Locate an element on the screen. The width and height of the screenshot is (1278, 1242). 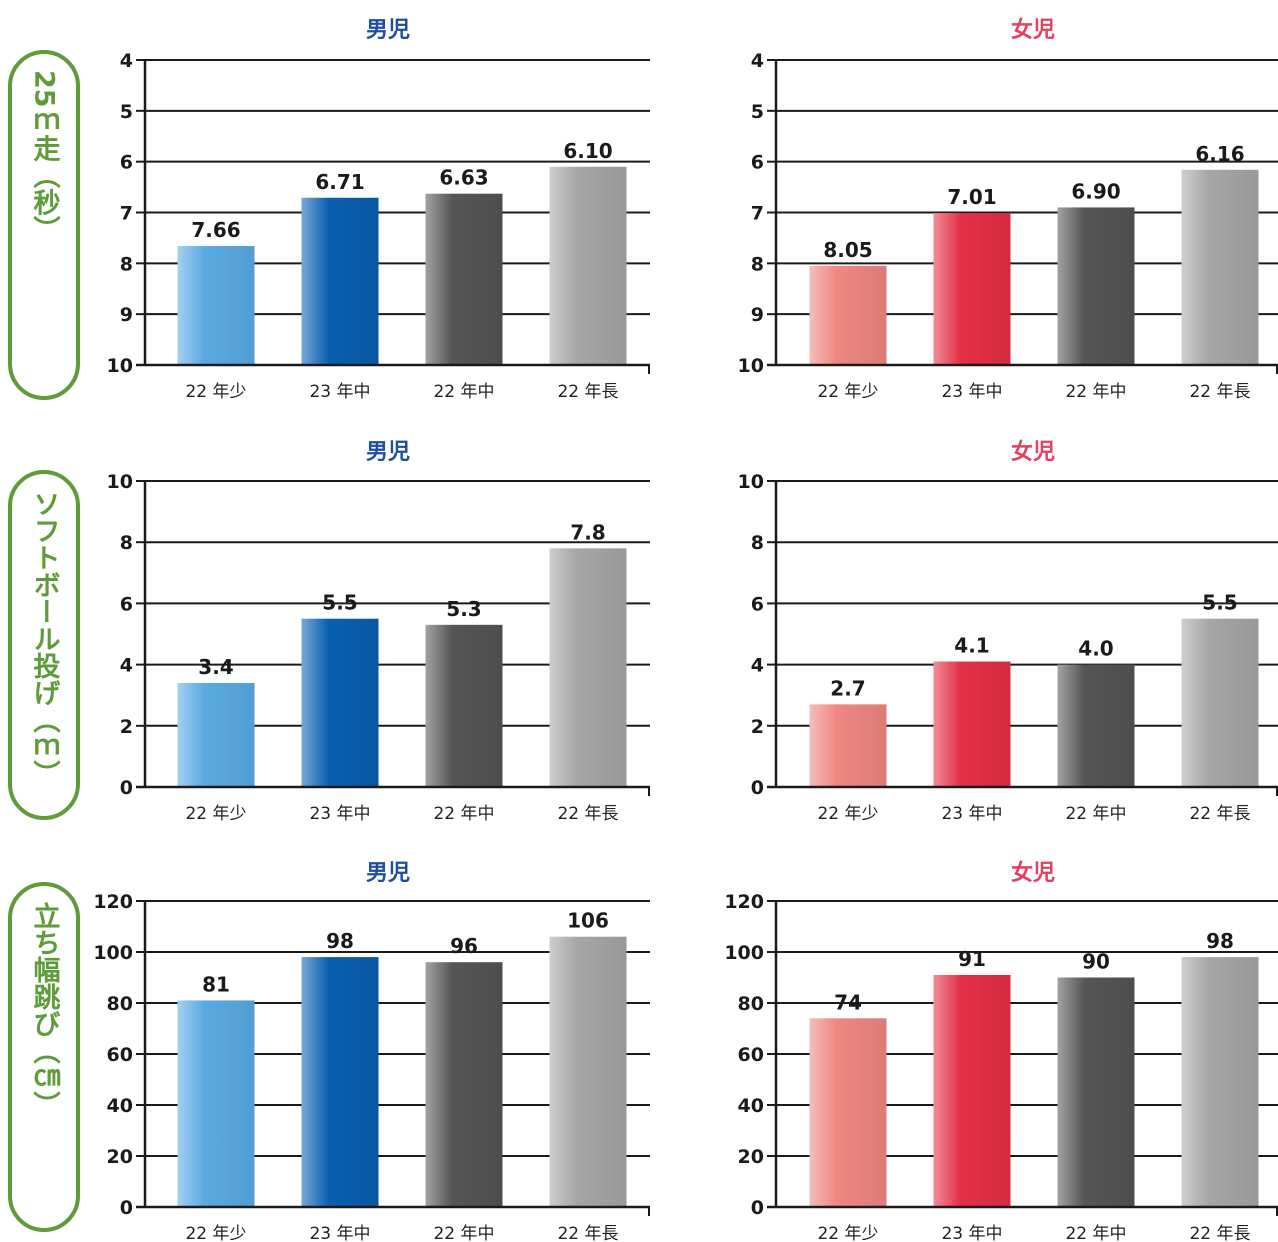
data-label: 3.4 is located at coordinates (215, 667).